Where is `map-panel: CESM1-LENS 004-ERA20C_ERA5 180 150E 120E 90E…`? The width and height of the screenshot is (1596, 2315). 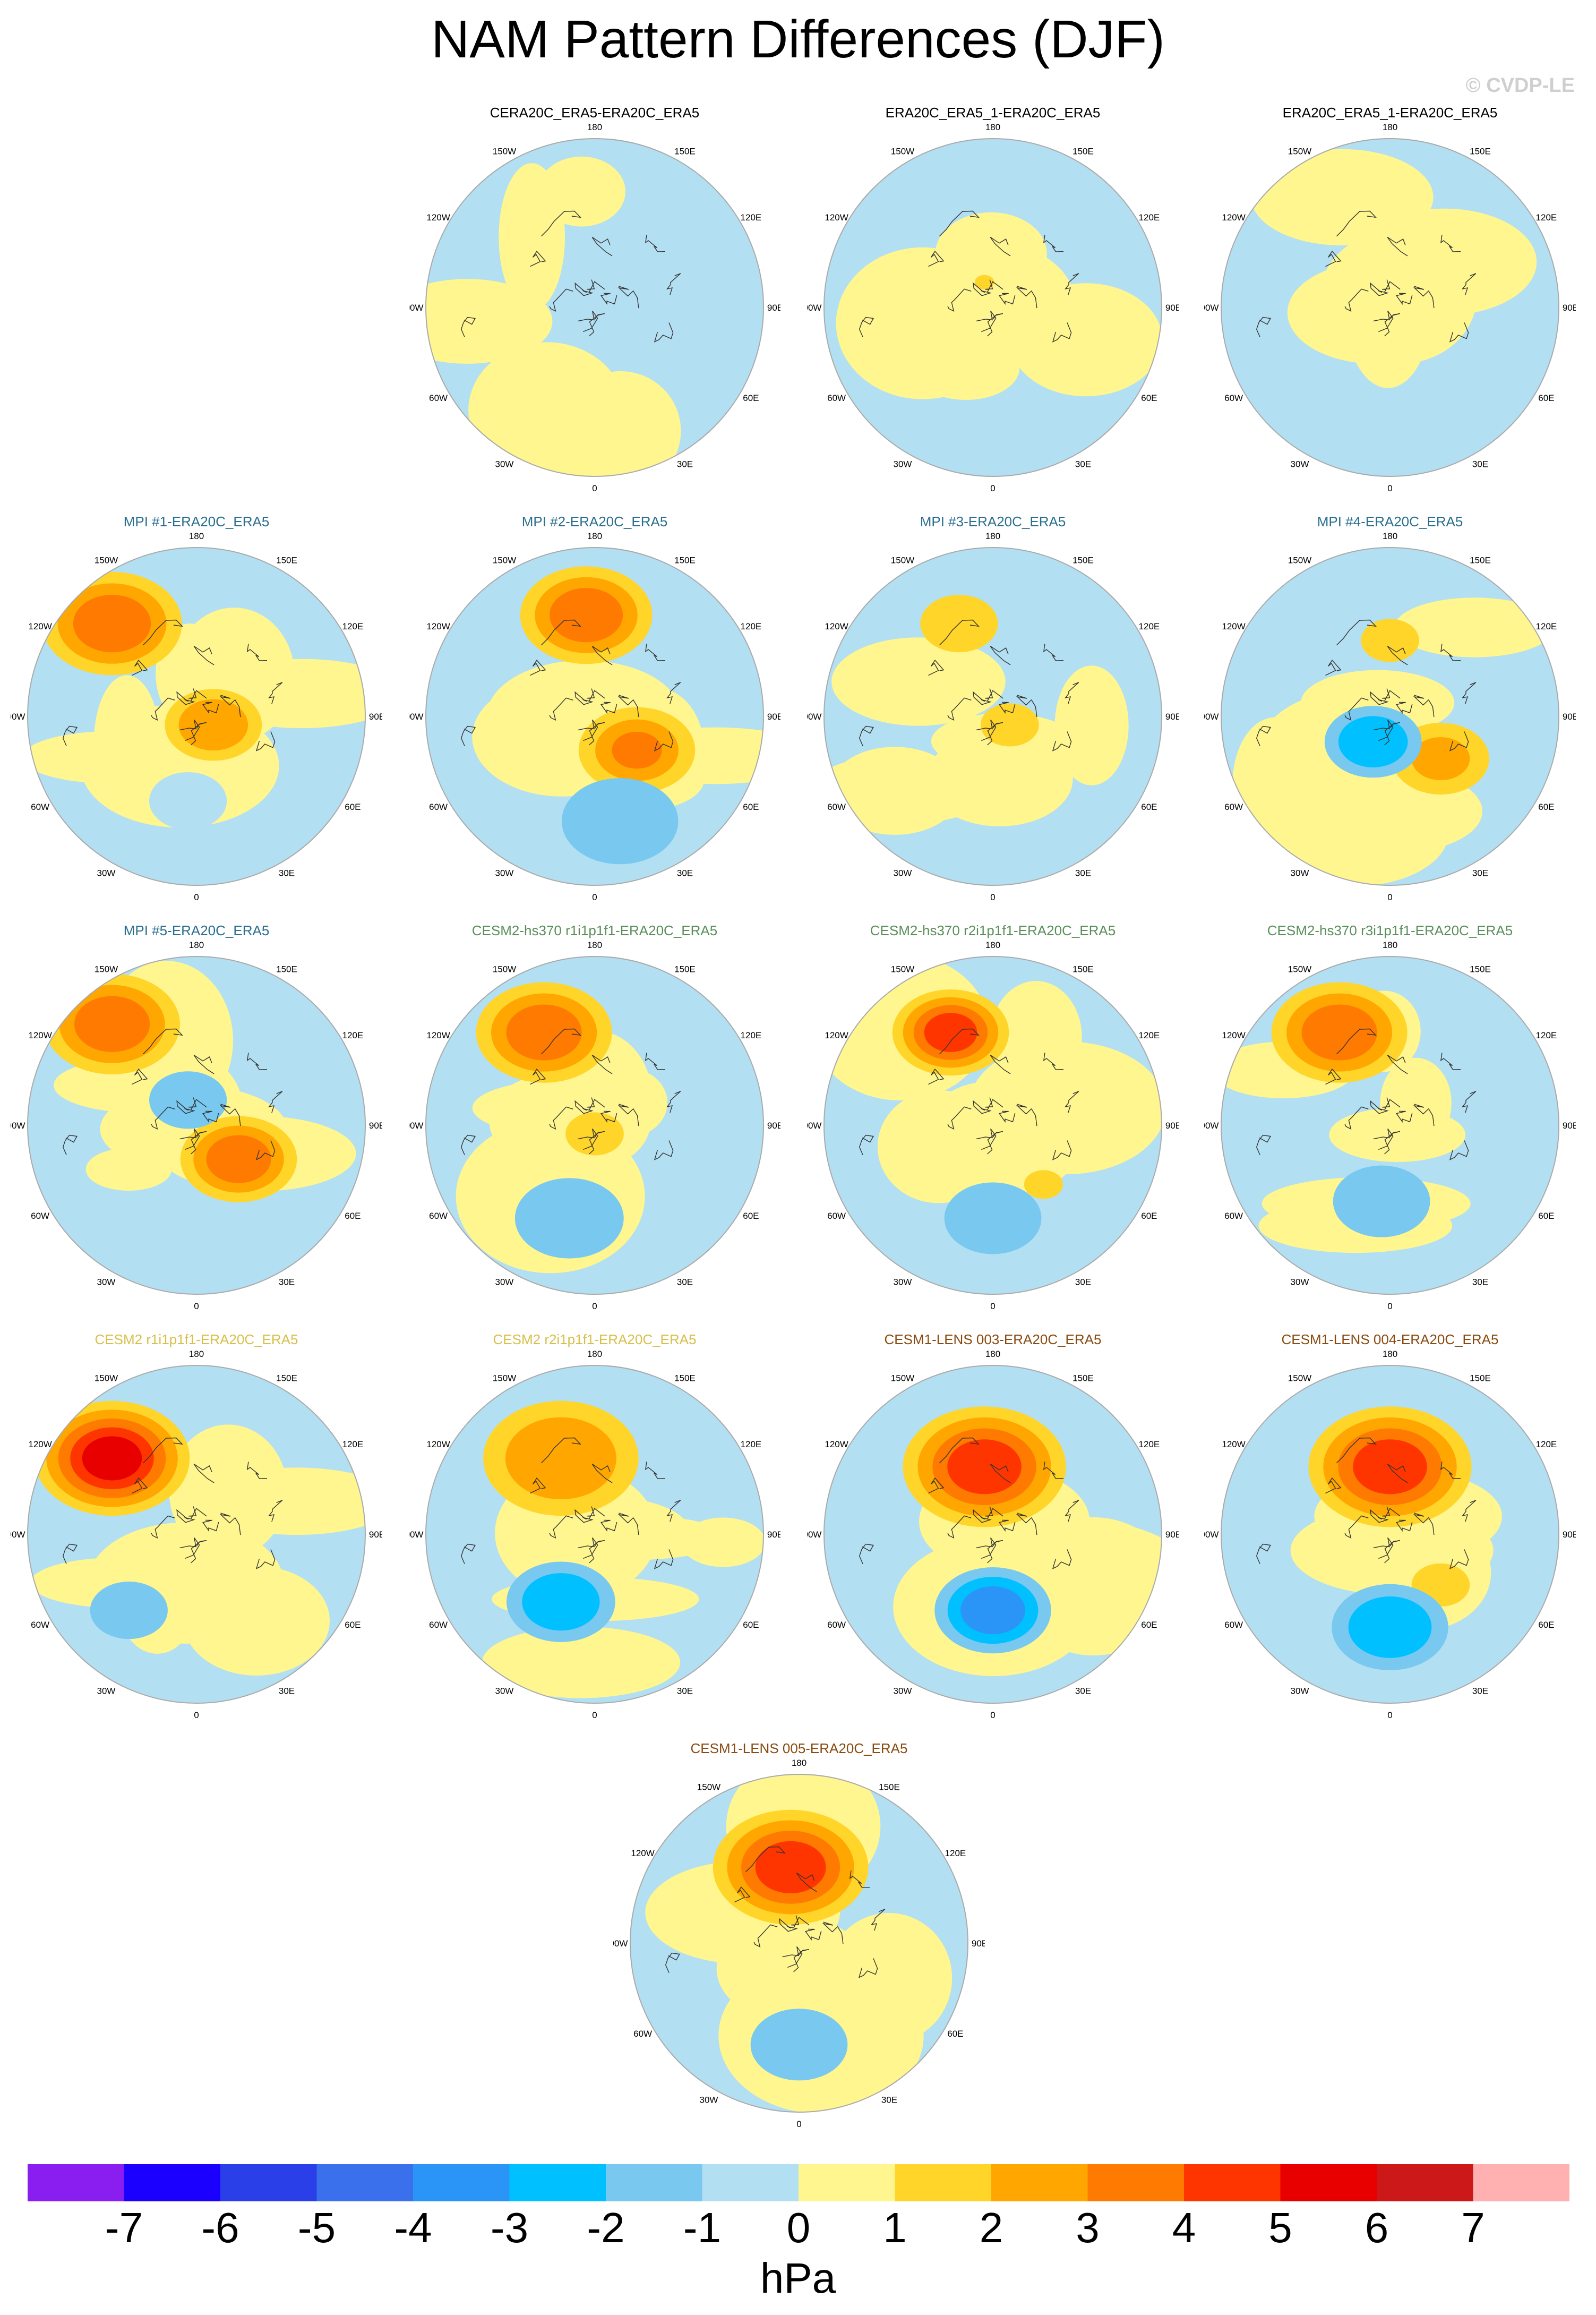 map-panel: CESM1-LENS 004-ERA20C_ERA5 180 150E 120E 90E… is located at coordinates (1390, 1532).